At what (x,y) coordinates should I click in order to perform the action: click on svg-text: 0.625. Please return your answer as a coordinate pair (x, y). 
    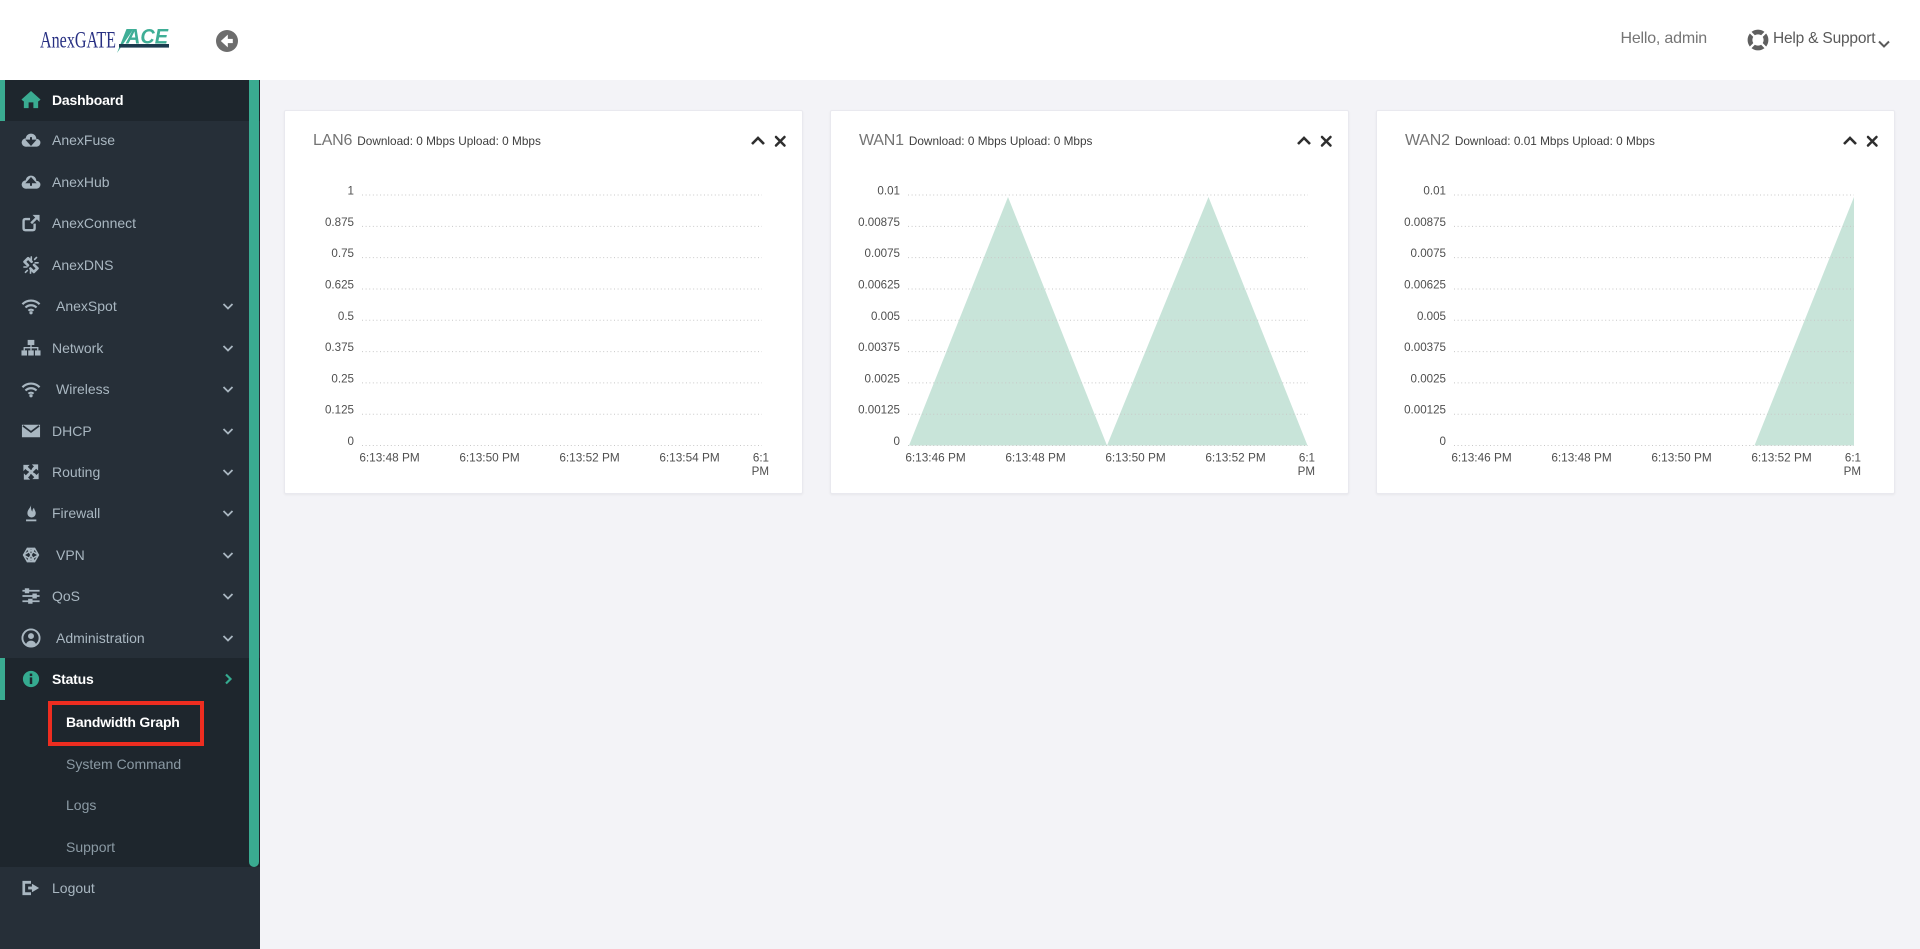
    Looking at the image, I should click on (339, 284).